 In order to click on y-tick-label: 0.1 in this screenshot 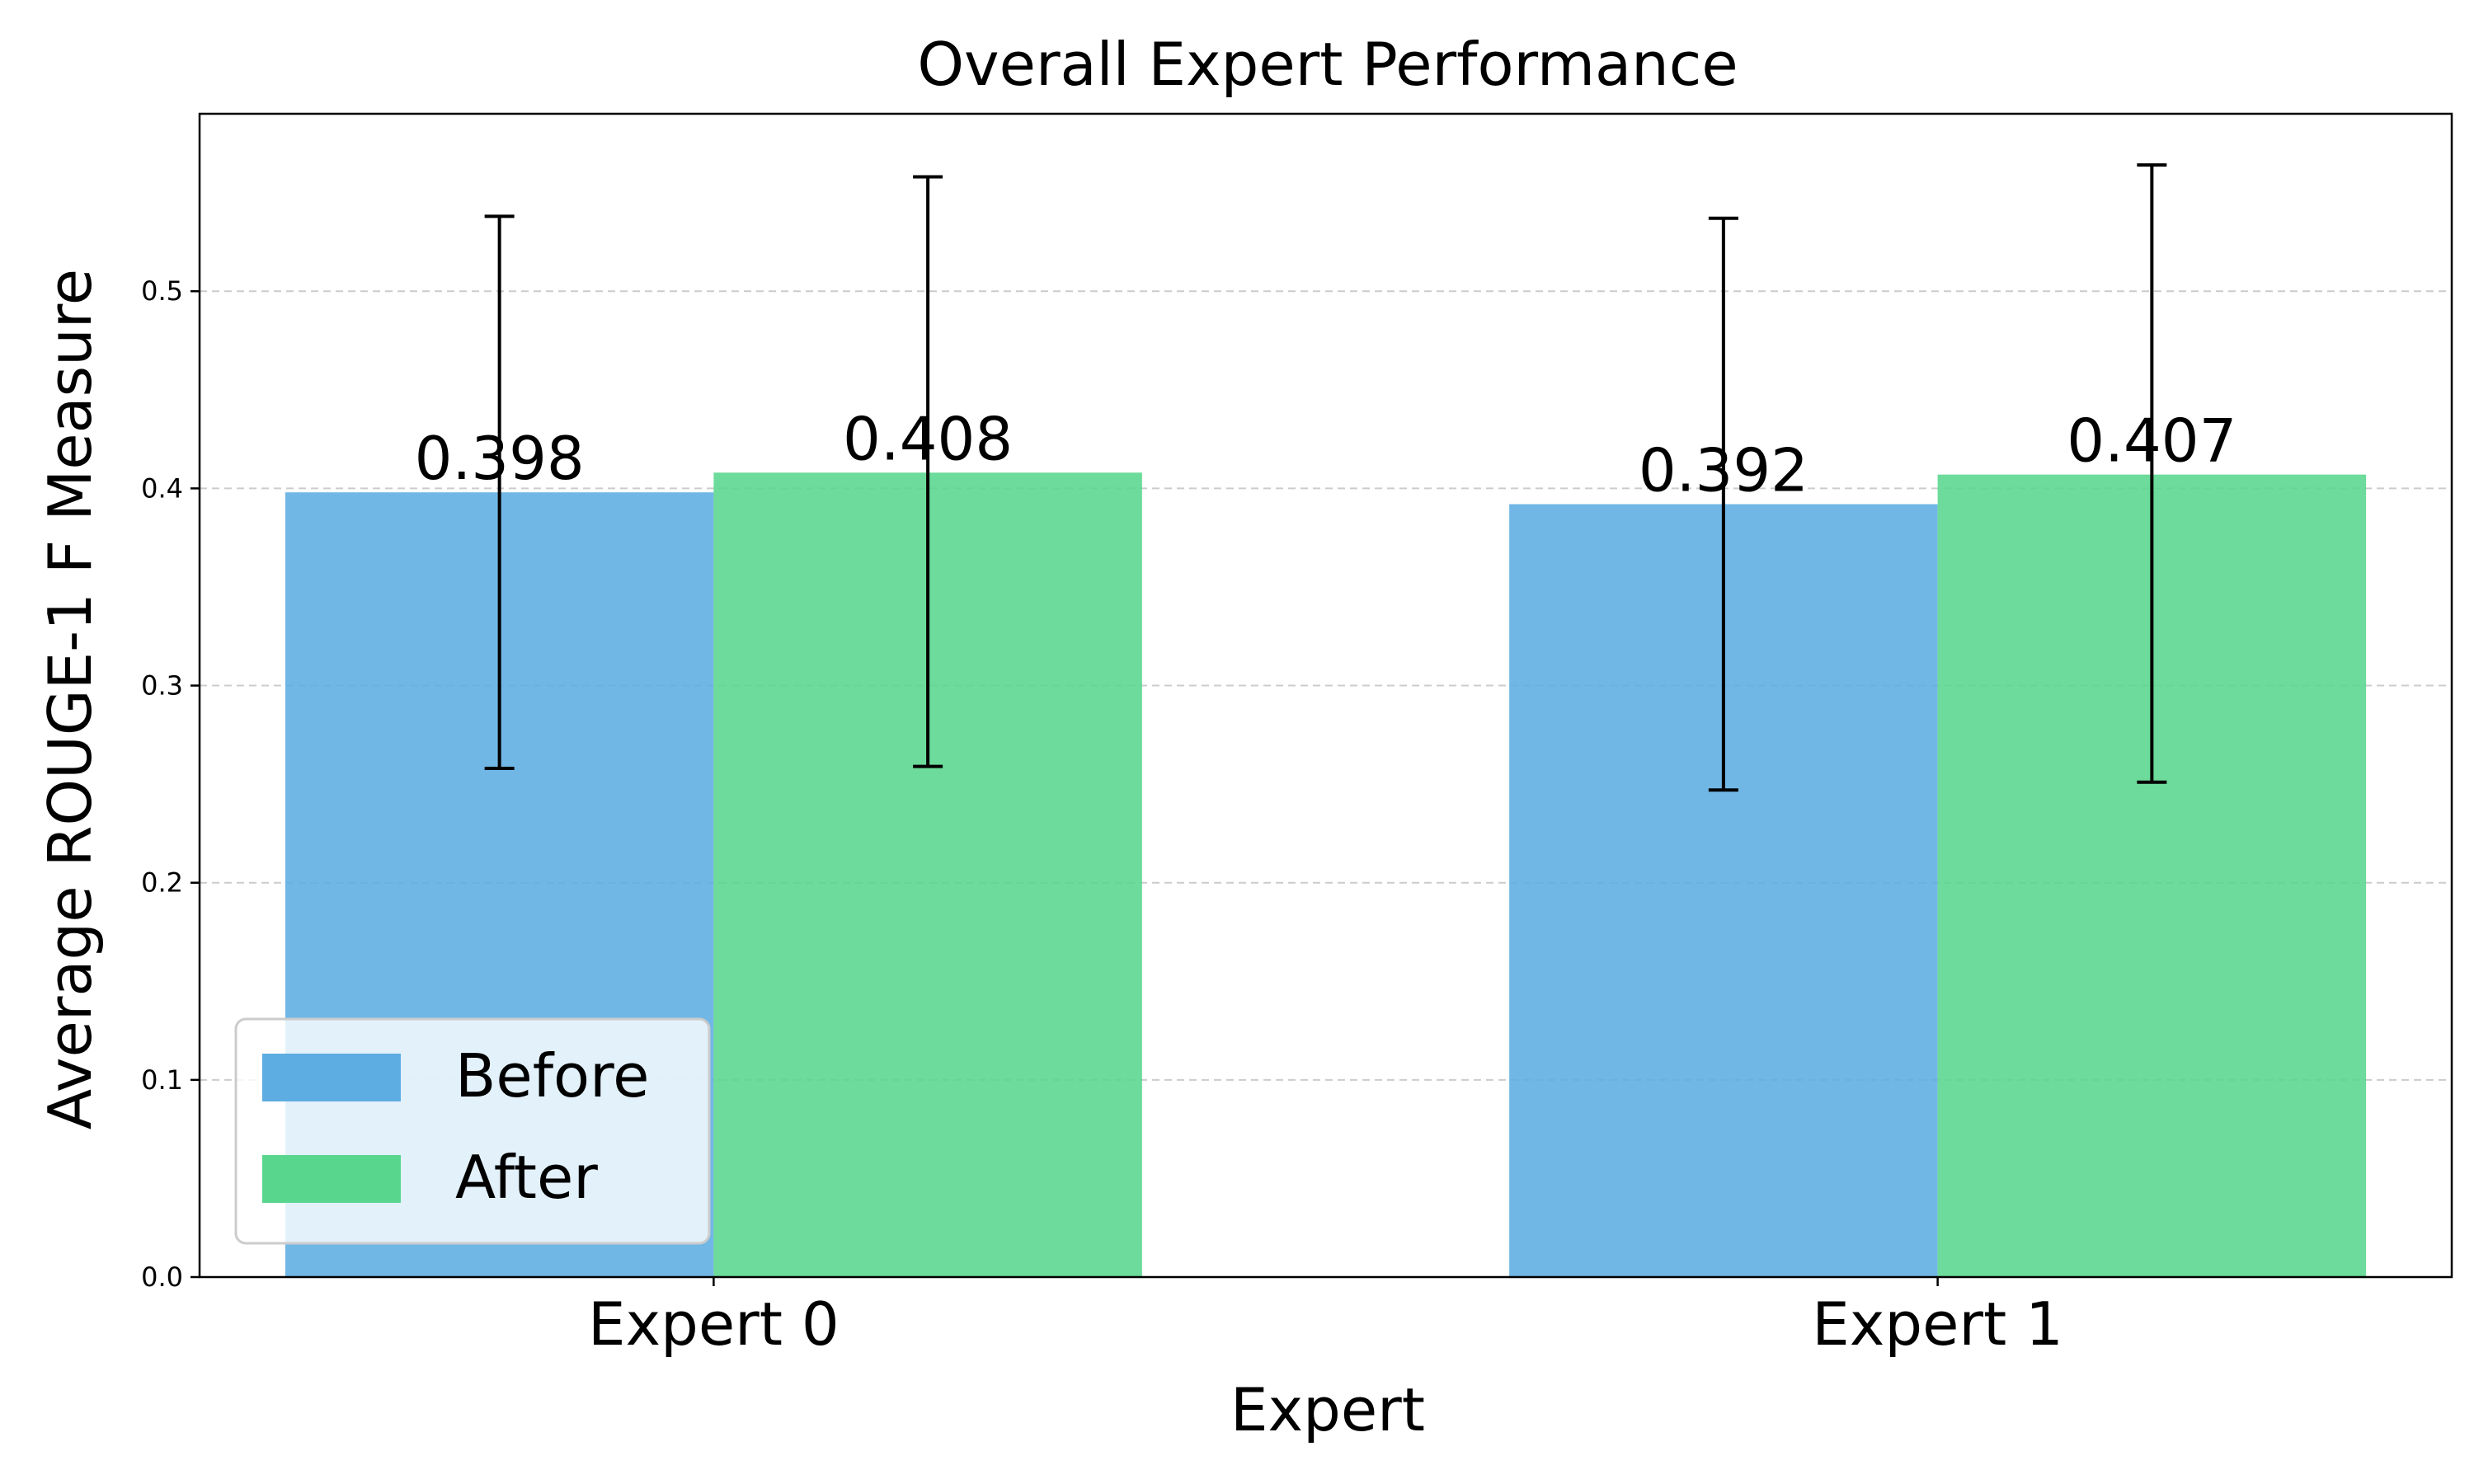, I will do `click(162, 1080)`.